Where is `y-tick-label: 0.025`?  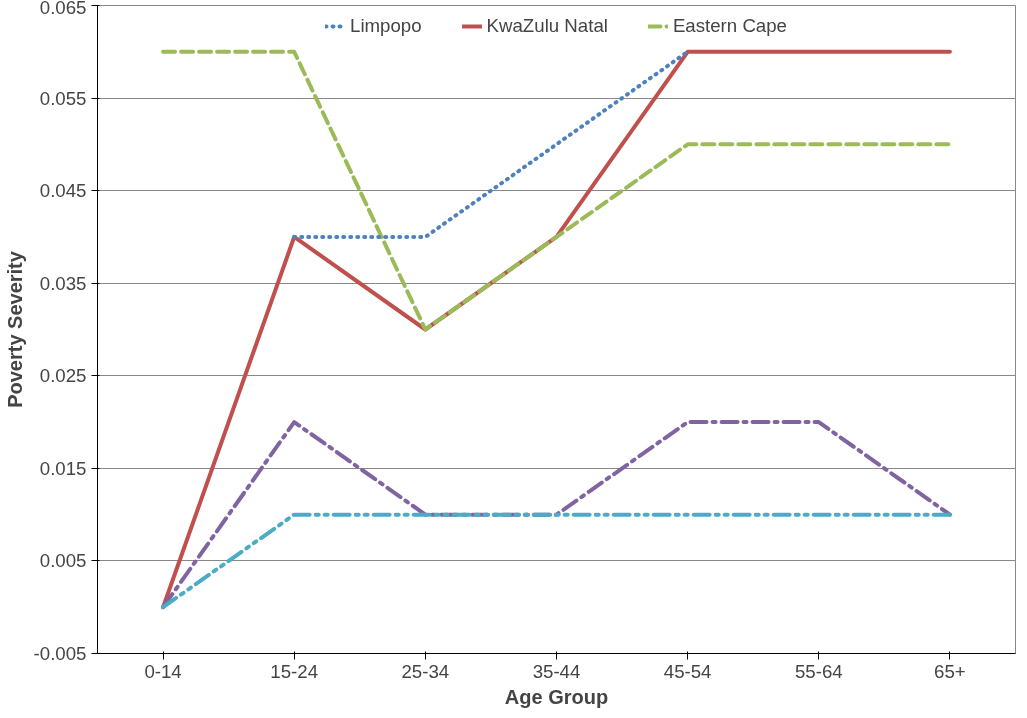
y-tick-label: 0.025 is located at coordinates (63, 376).